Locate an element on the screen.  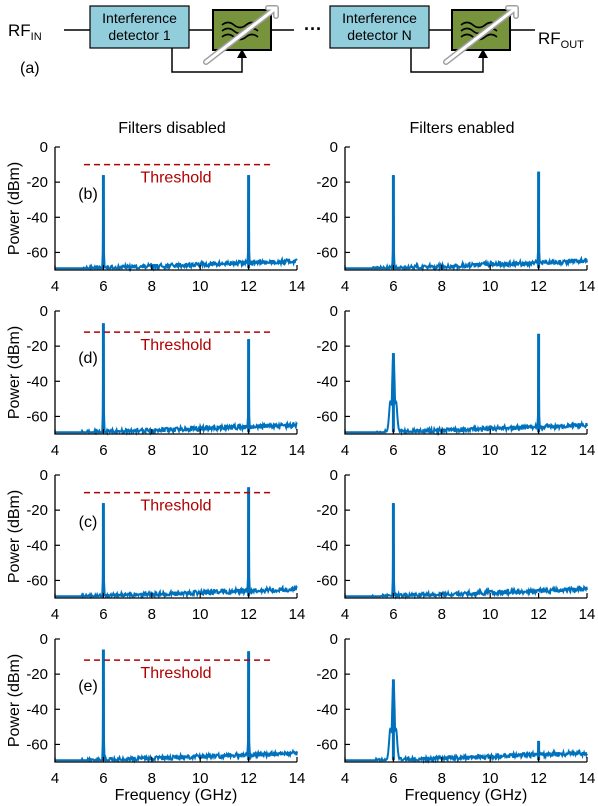
control-path-n is located at coordinates (447, 60).